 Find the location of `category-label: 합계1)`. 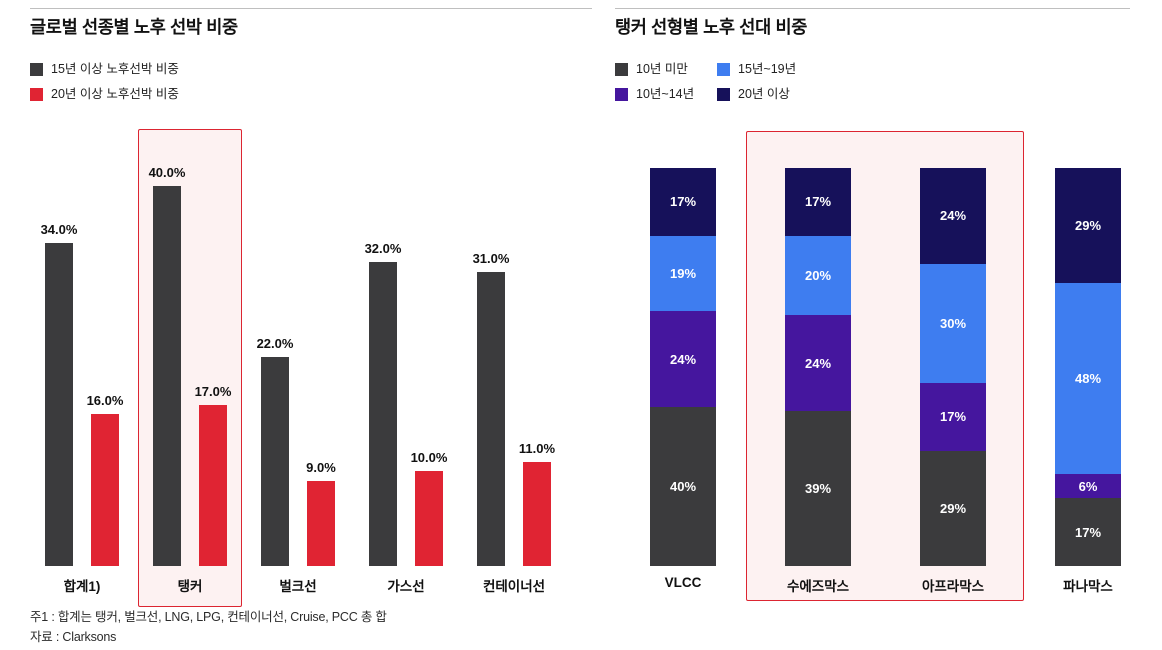

category-label: 합계1) is located at coordinates (82, 586).